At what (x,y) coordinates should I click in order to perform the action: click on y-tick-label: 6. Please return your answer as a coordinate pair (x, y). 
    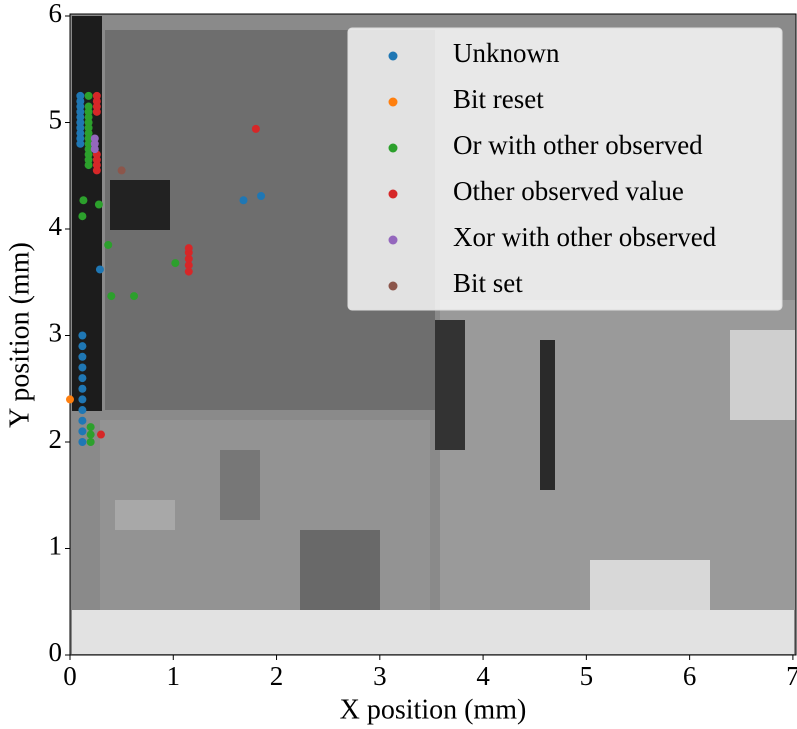
    Looking at the image, I should click on (56, 14).